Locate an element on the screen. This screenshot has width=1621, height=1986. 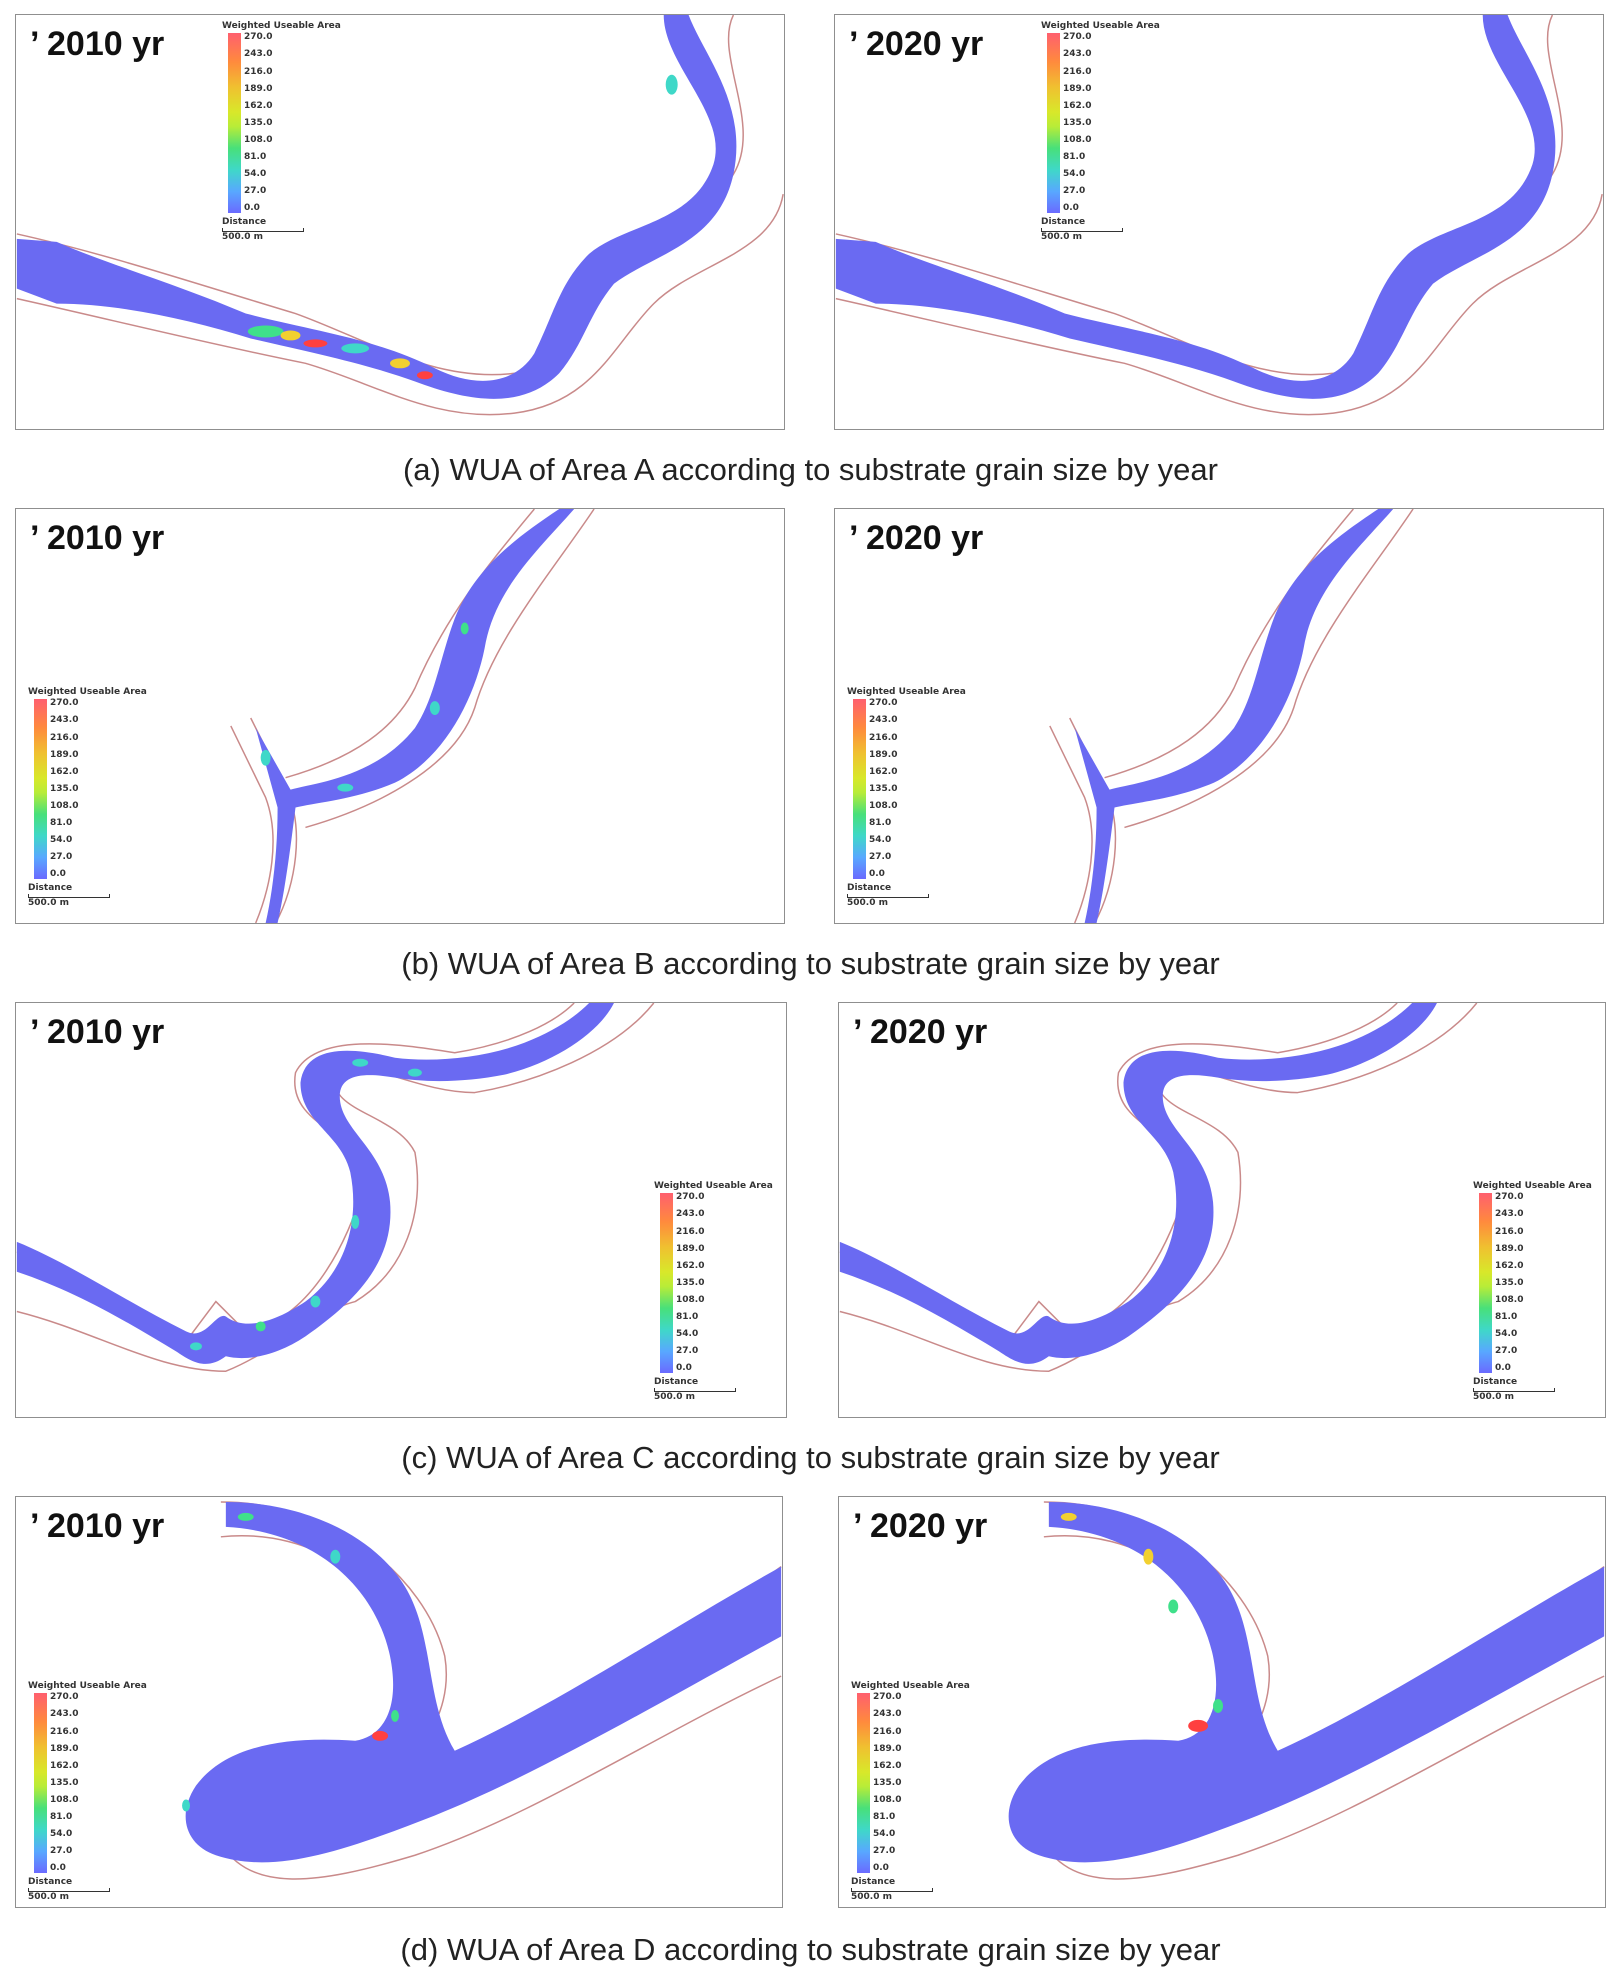
river-map-area-b-2020 is located at coordinates (1231, 716).